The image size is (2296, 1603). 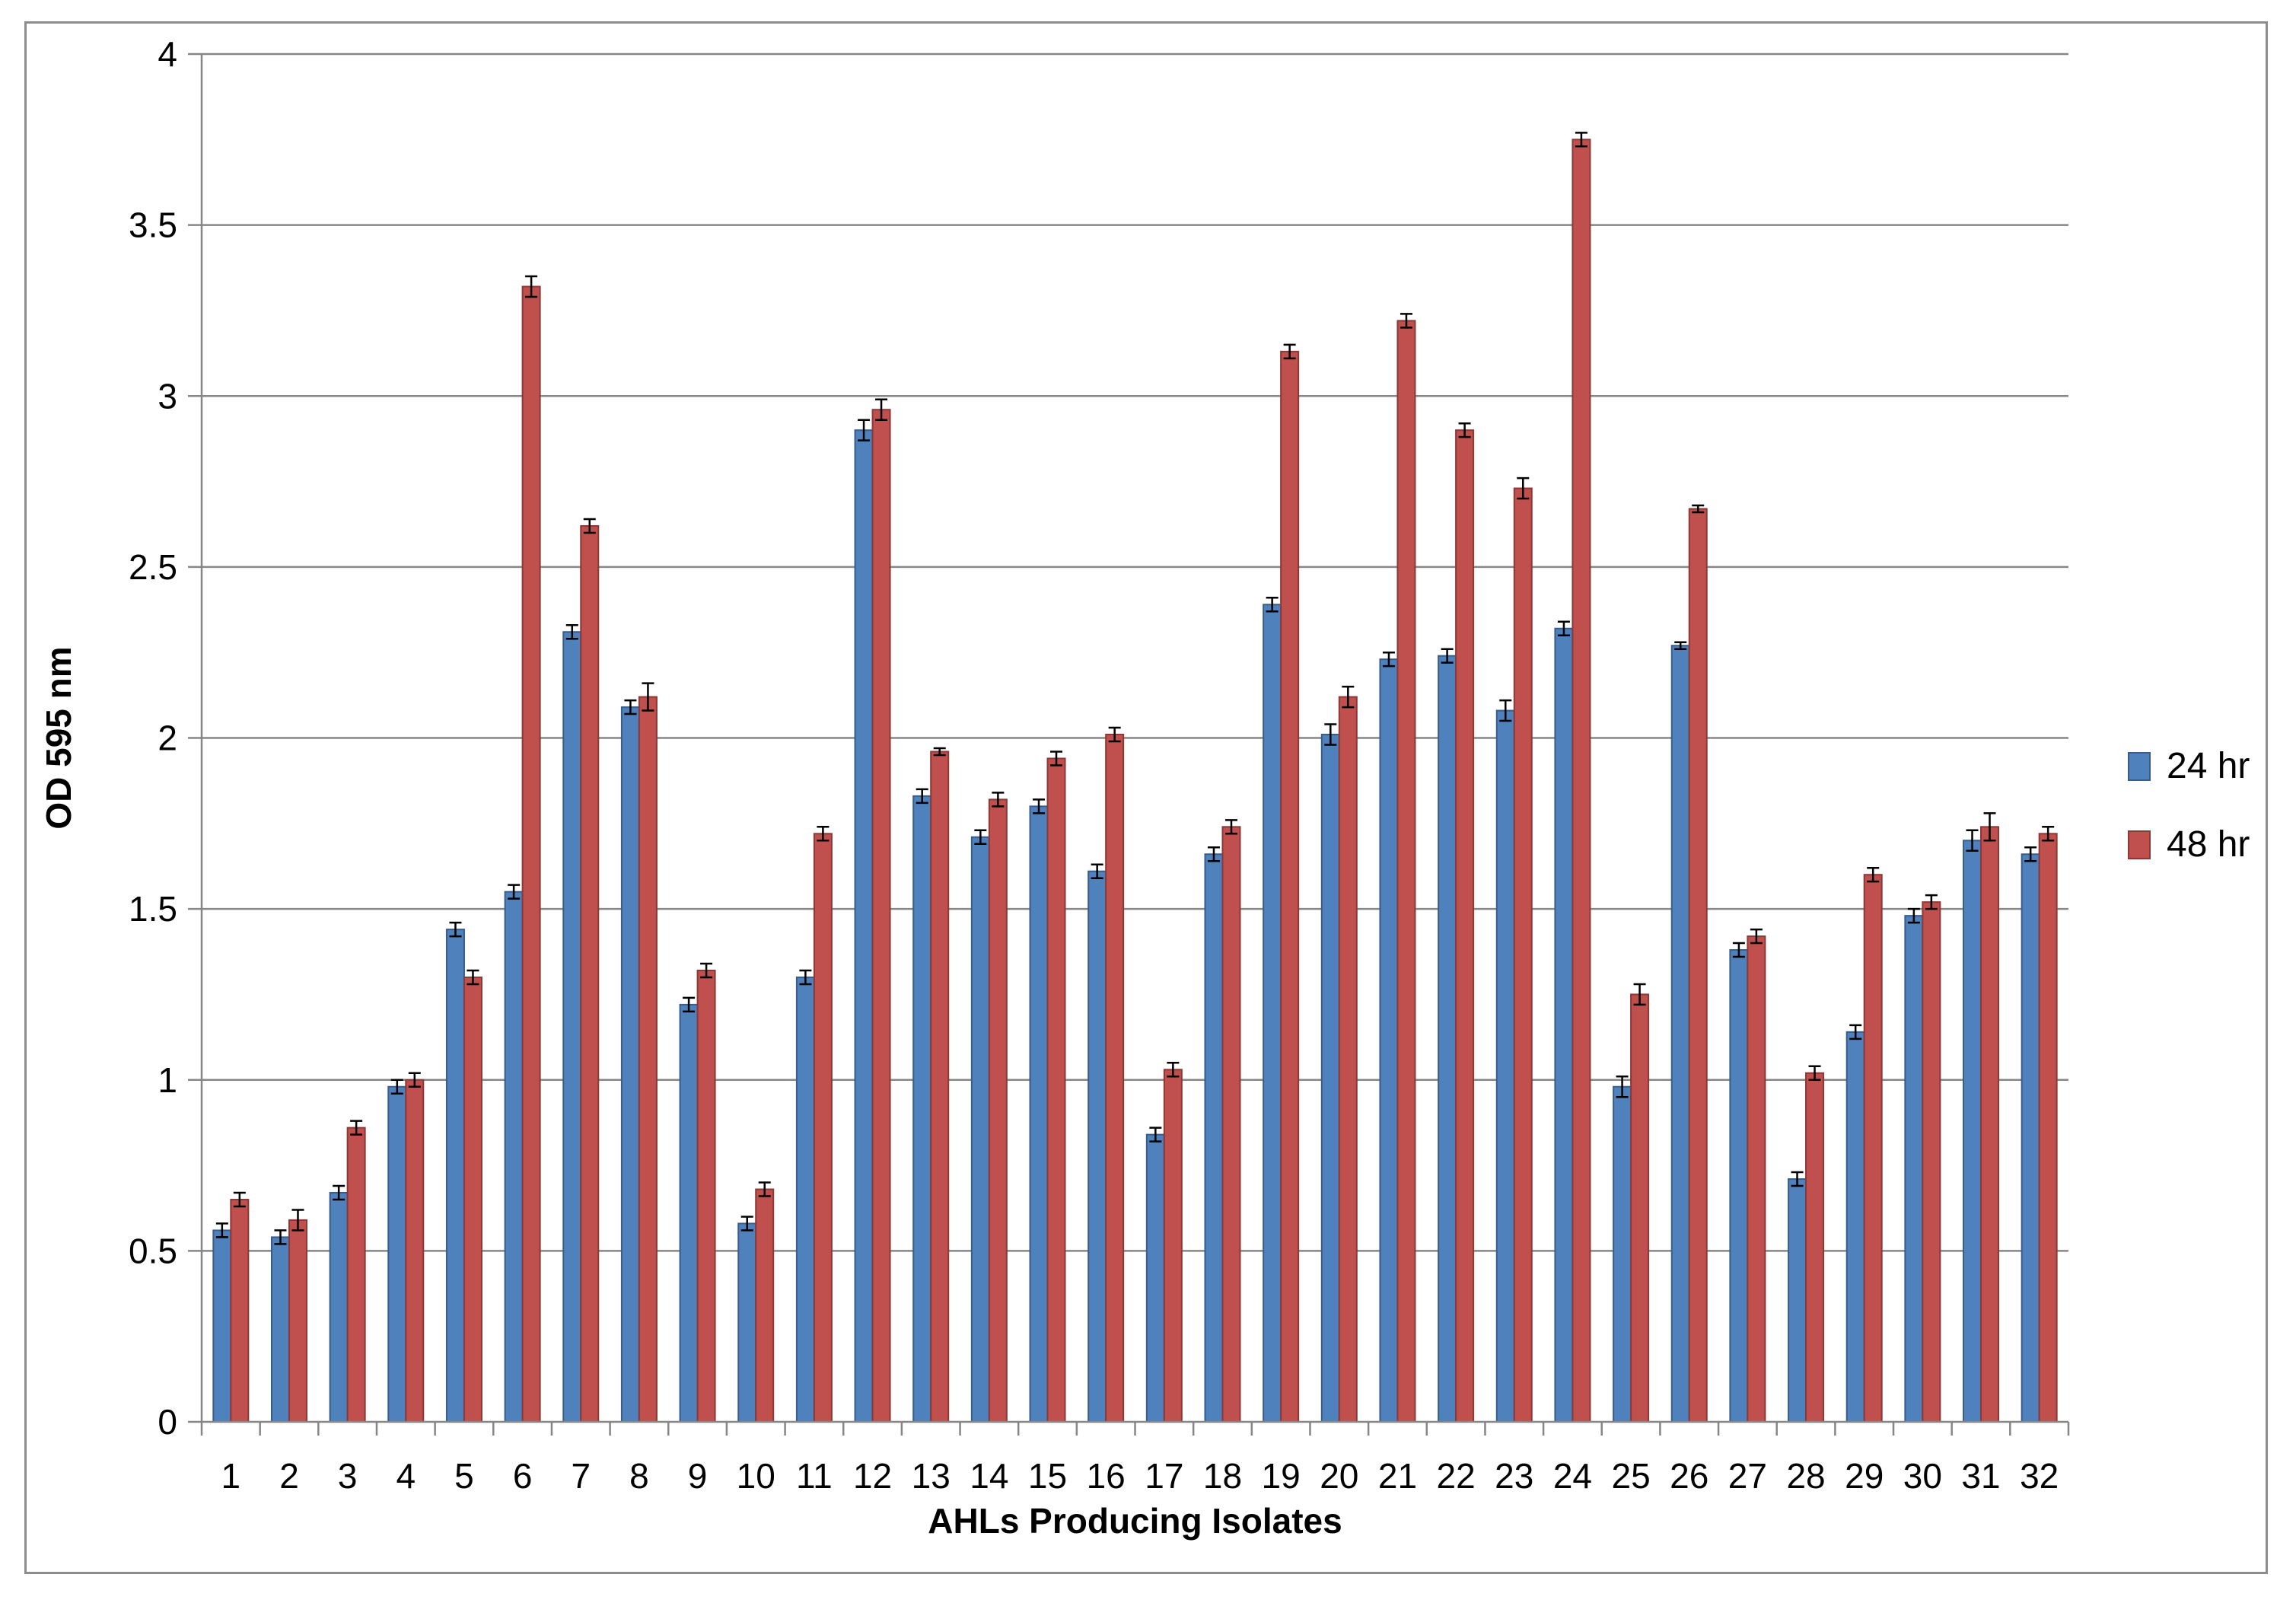 I want to click on x-tick-label: 3, so click(x=348, y=1476).